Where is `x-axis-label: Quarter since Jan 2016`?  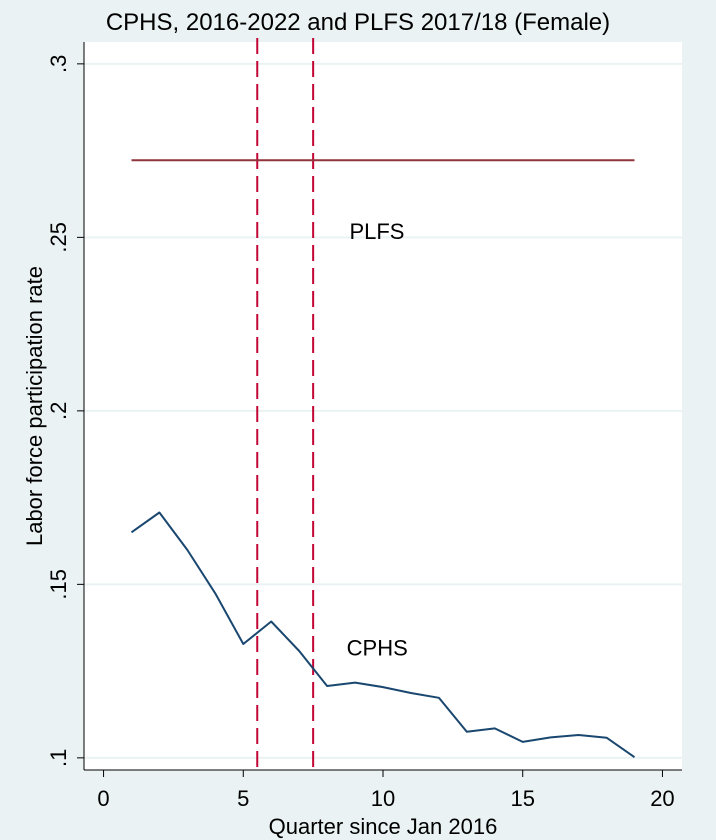 x-axis-label: Quarter since Jan 2016 is located at coordinates (383, 826).